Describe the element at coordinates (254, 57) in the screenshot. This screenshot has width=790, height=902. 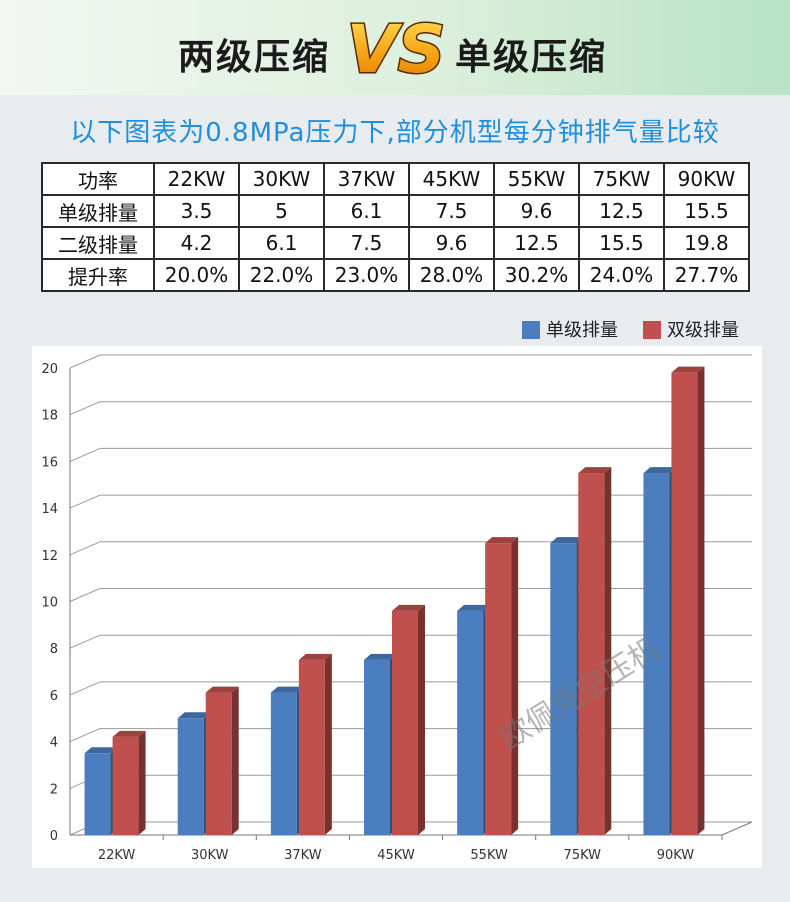
I see `banner-title-left: 两级压缩` at that location.